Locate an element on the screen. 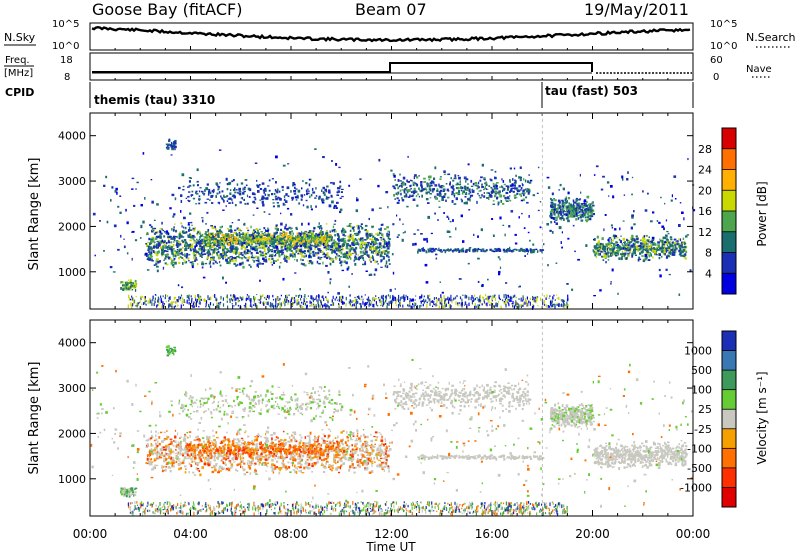 Image resolution: width=800 pixels, height=554 pixels. colorbar-tick-label: 500 is located at coordinates (701, 370).